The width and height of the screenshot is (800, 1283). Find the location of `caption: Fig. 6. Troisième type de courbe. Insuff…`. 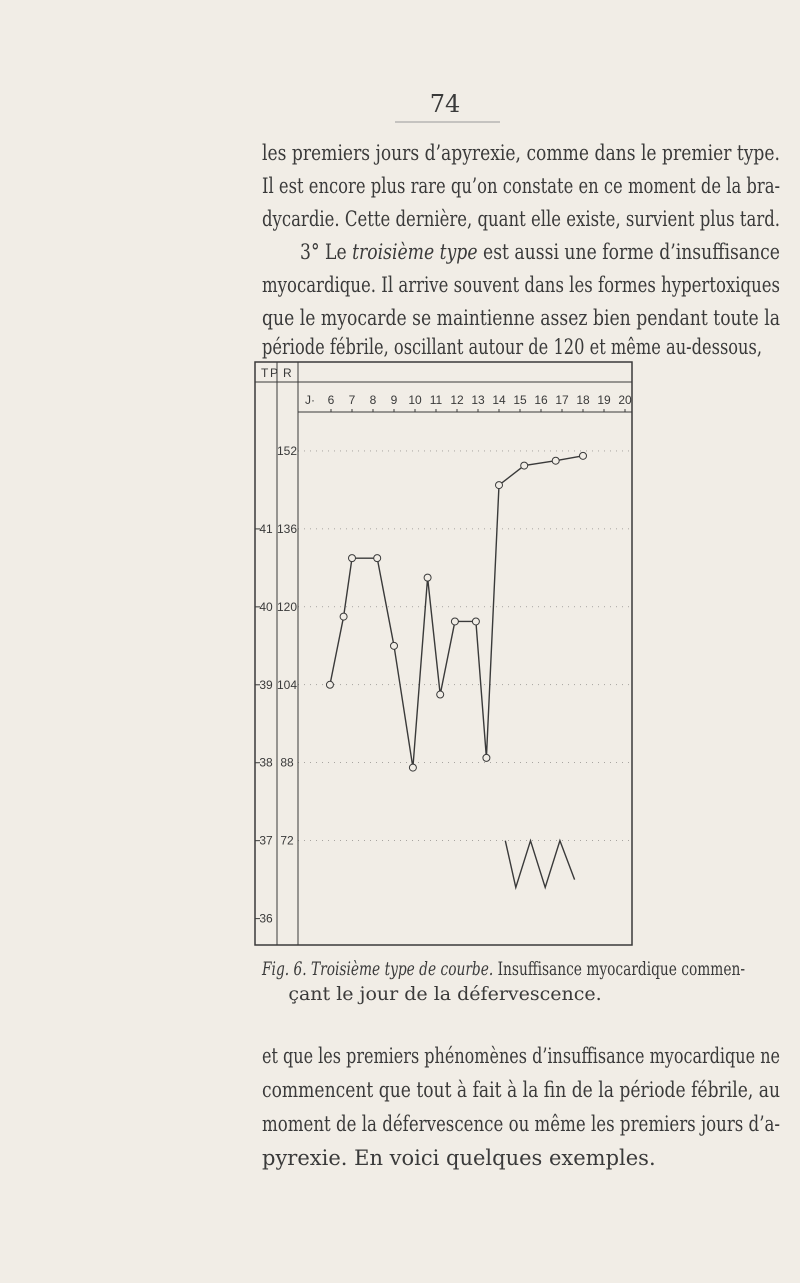

caption: Fig. 6. Troisième type de courbe. Insuff… is located at coordinates (503, 969).